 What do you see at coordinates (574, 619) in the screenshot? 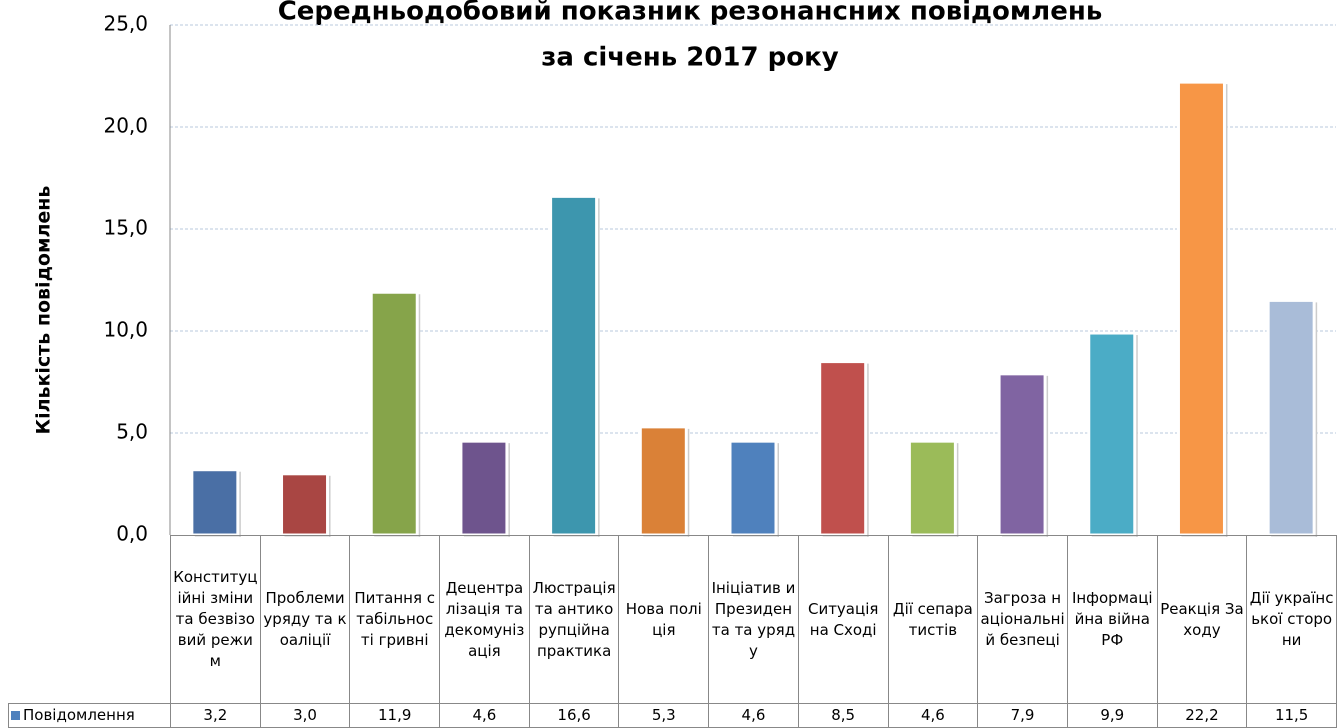
I see `category-cell: Люстрація та антикорупційна практика` at bounding box center [574, 619].